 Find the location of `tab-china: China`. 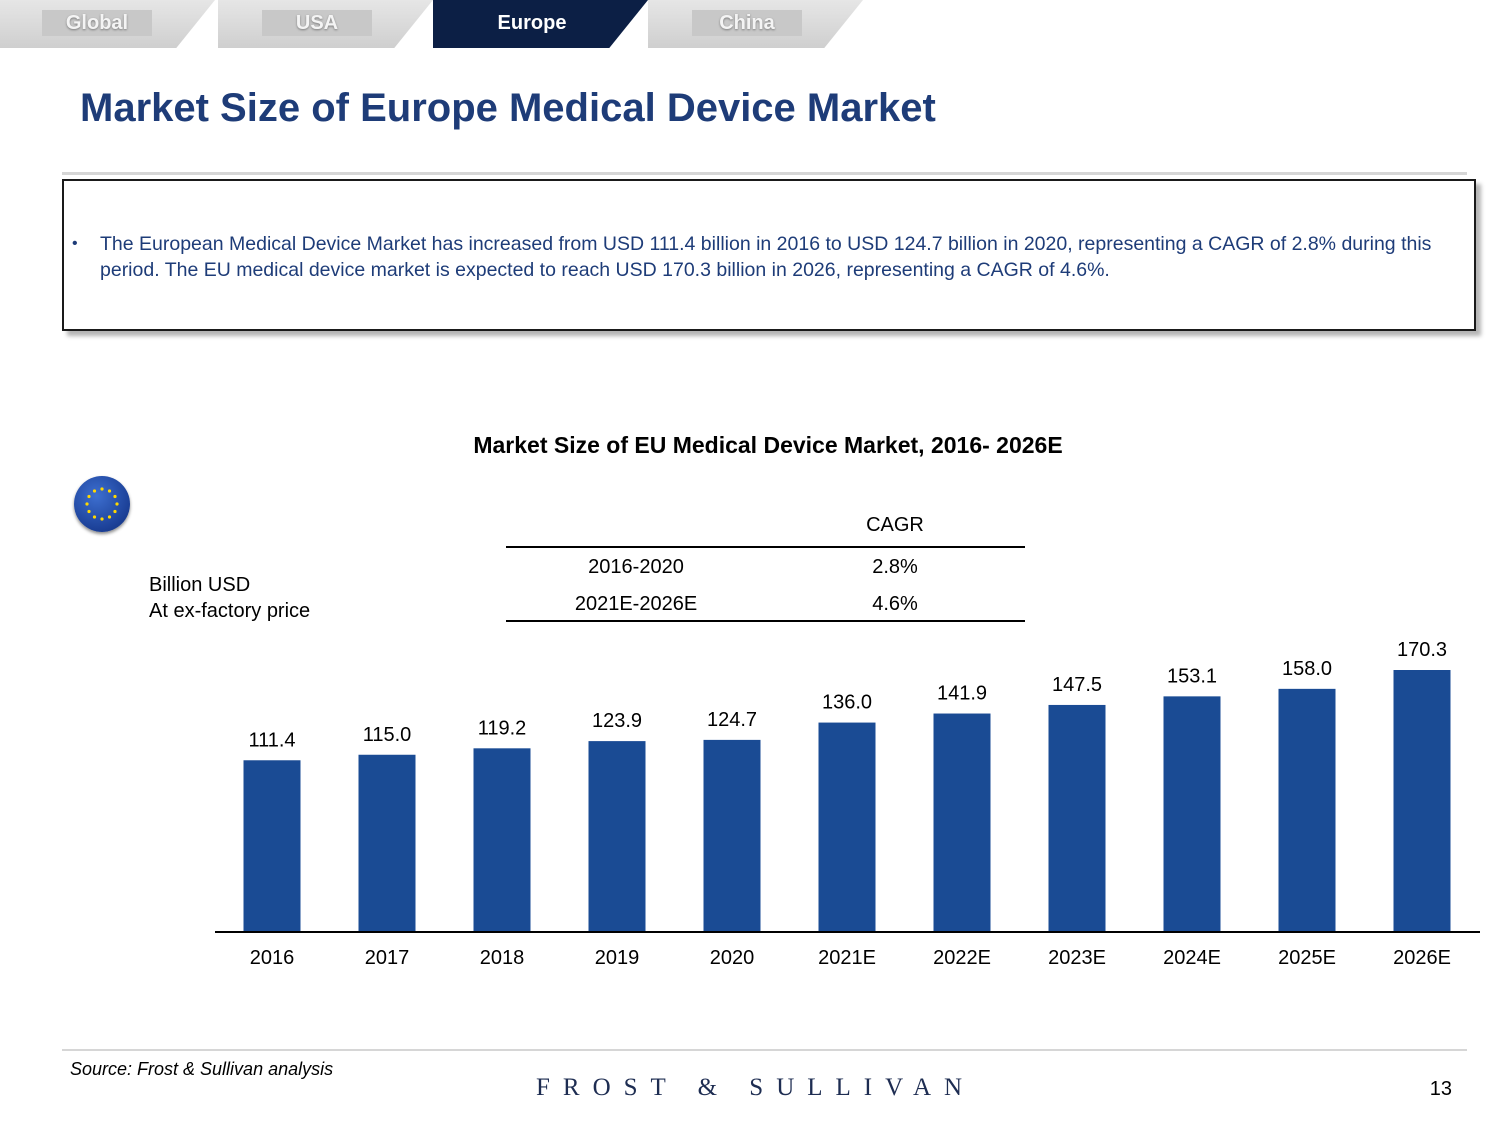

tab-china: China is located at coordinates (755, 24).